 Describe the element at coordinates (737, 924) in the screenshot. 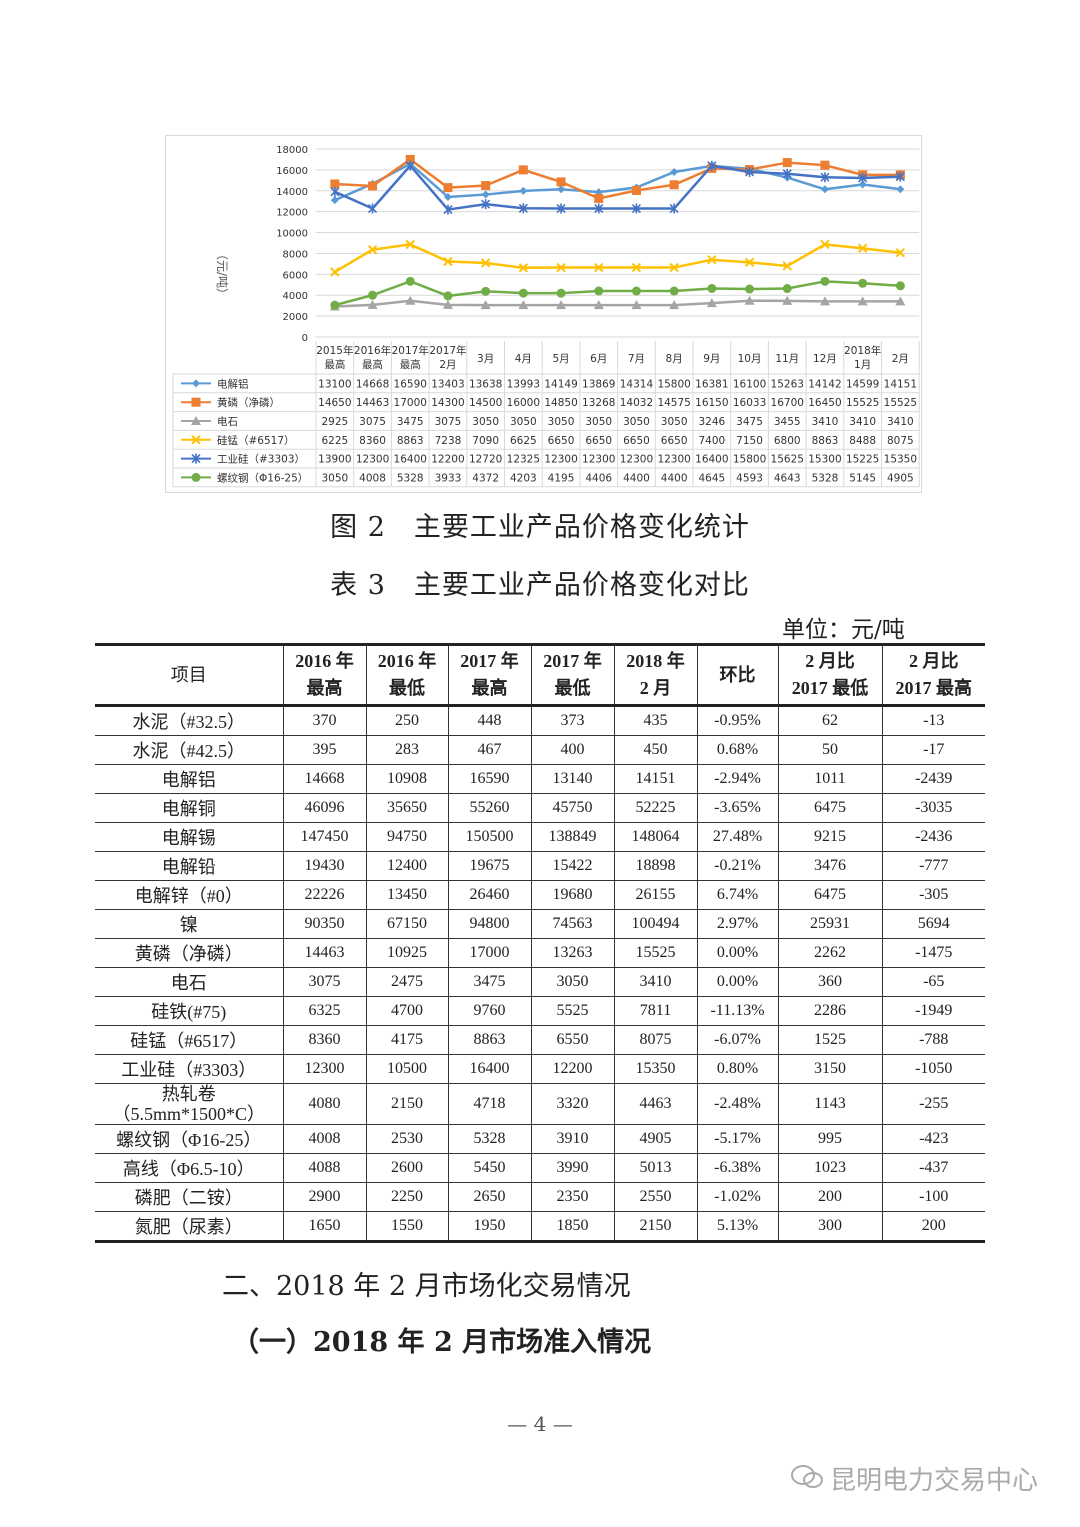

I see `table-cell: 2.97%` at that location.